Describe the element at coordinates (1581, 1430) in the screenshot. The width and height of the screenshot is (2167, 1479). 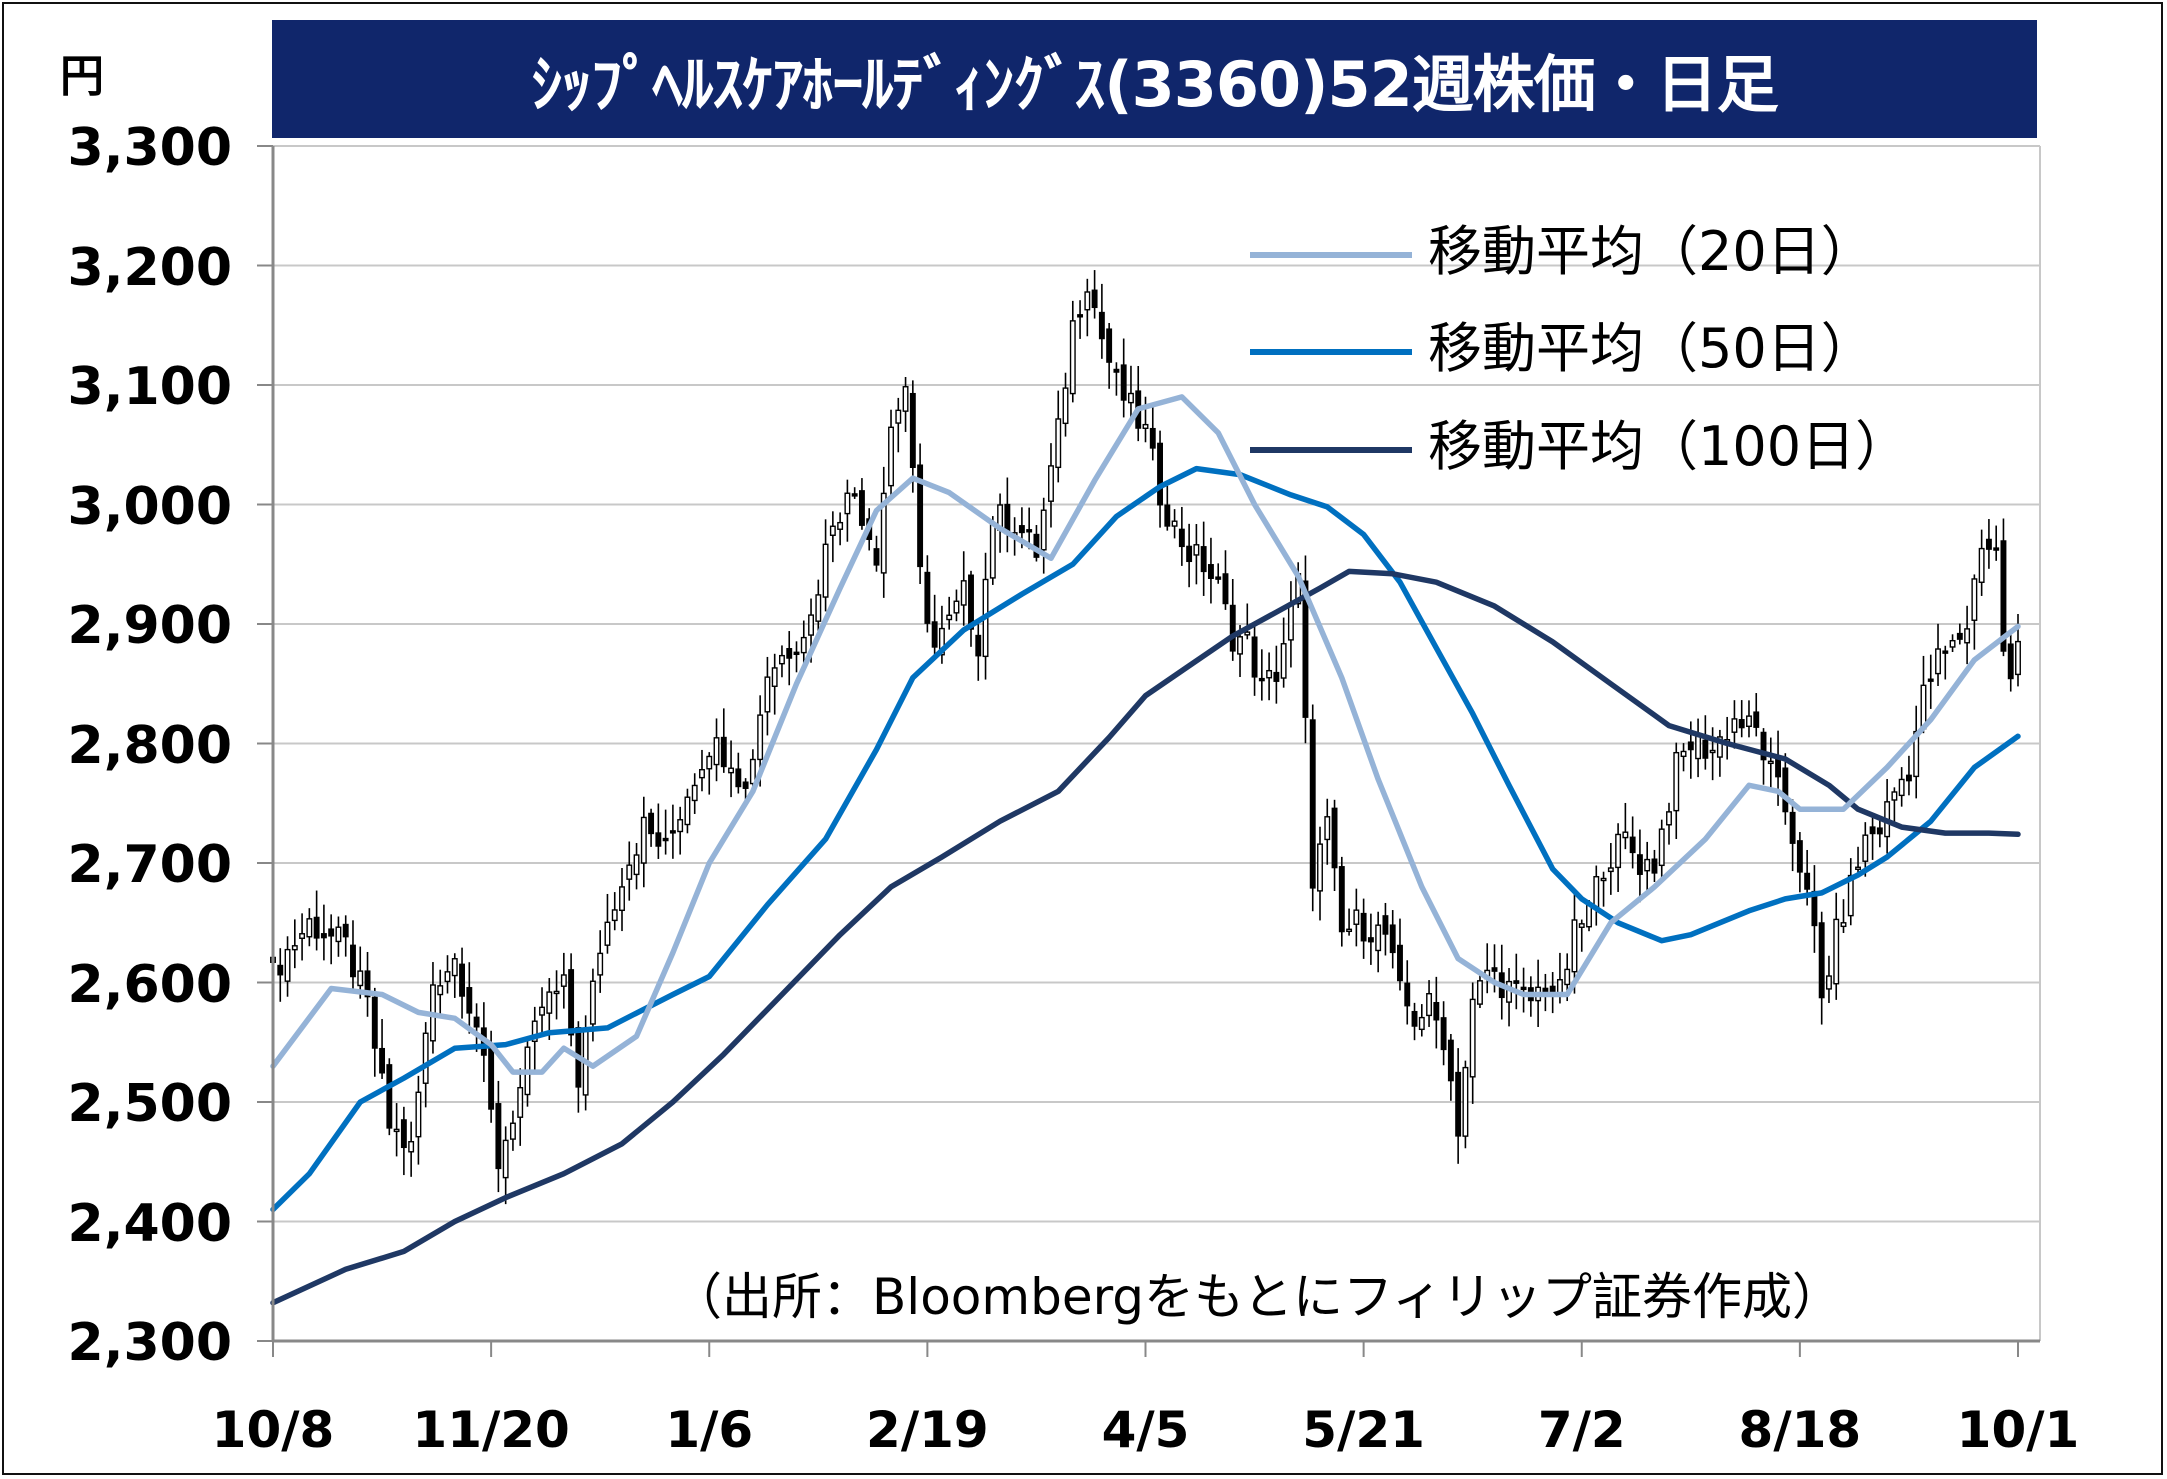
I see `x-tick-label: 7/2` at that location.